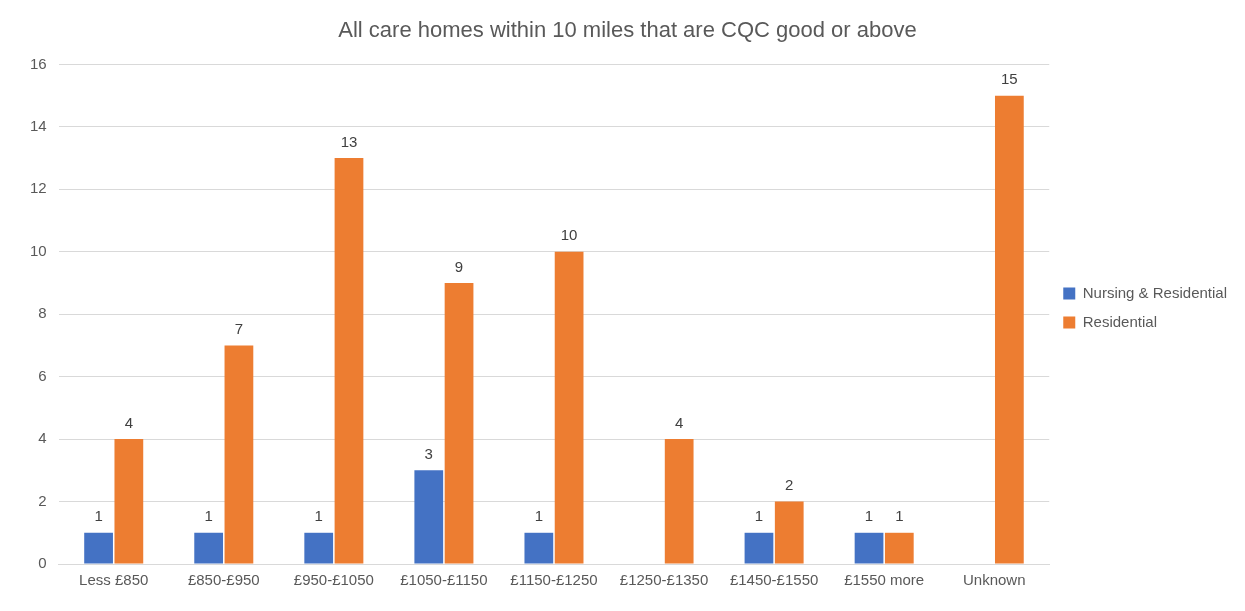 This screenshot has width=1245, height=611. What do you see at coordinates (42, 500) in the screenshot?
I see `y-tick-label: 2` at bounding box center [42, 500].